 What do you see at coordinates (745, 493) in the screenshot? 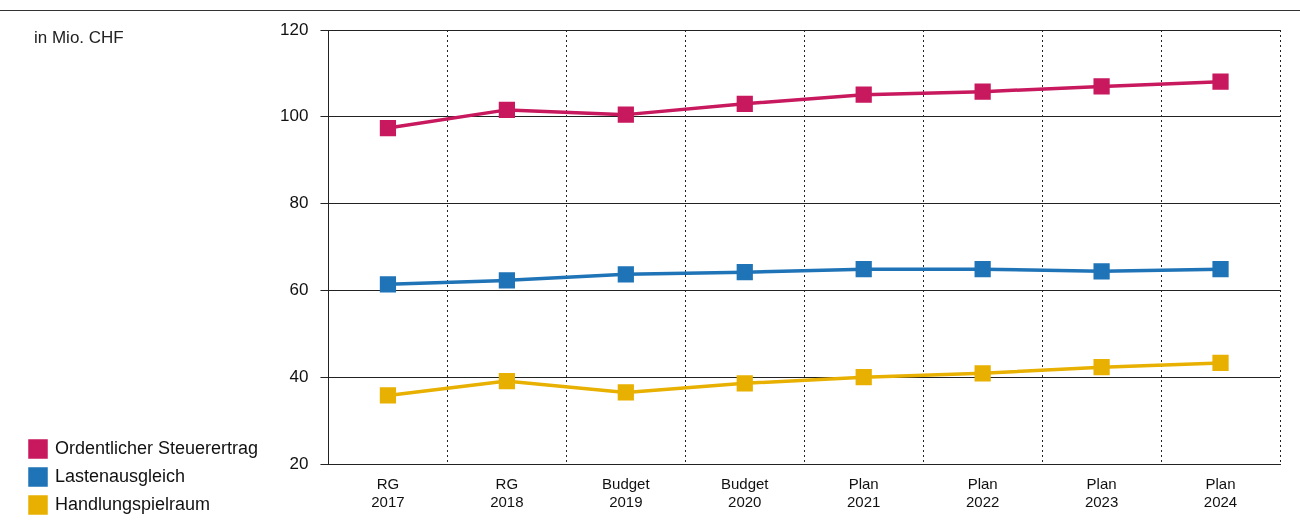
I see `x-tick-label: Budget 2020` at bounding box center [745, 493].